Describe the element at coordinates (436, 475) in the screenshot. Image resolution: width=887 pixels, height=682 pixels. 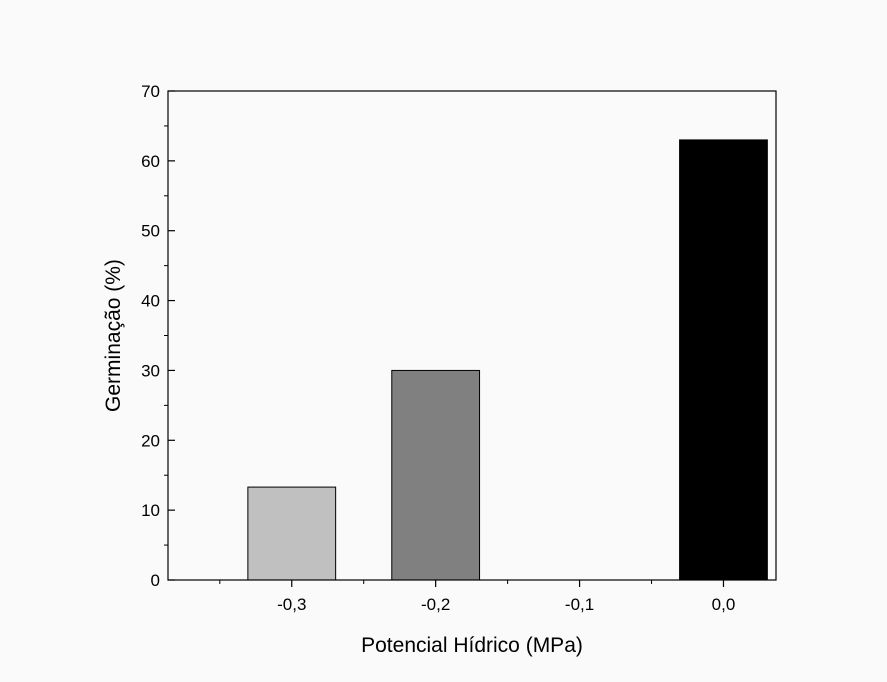
I see `bar--0,2` at that location.